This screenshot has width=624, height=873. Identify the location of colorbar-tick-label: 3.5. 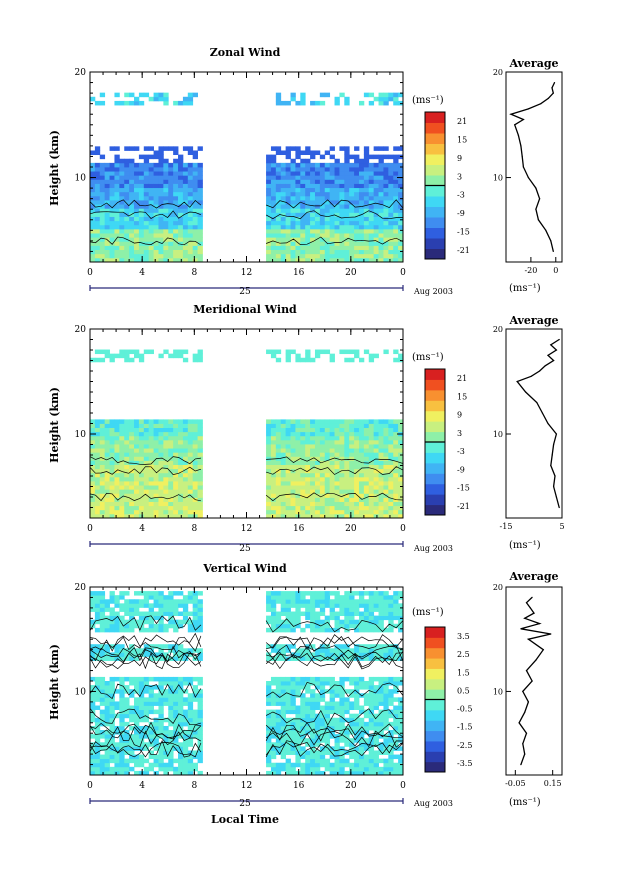
(463, 636).